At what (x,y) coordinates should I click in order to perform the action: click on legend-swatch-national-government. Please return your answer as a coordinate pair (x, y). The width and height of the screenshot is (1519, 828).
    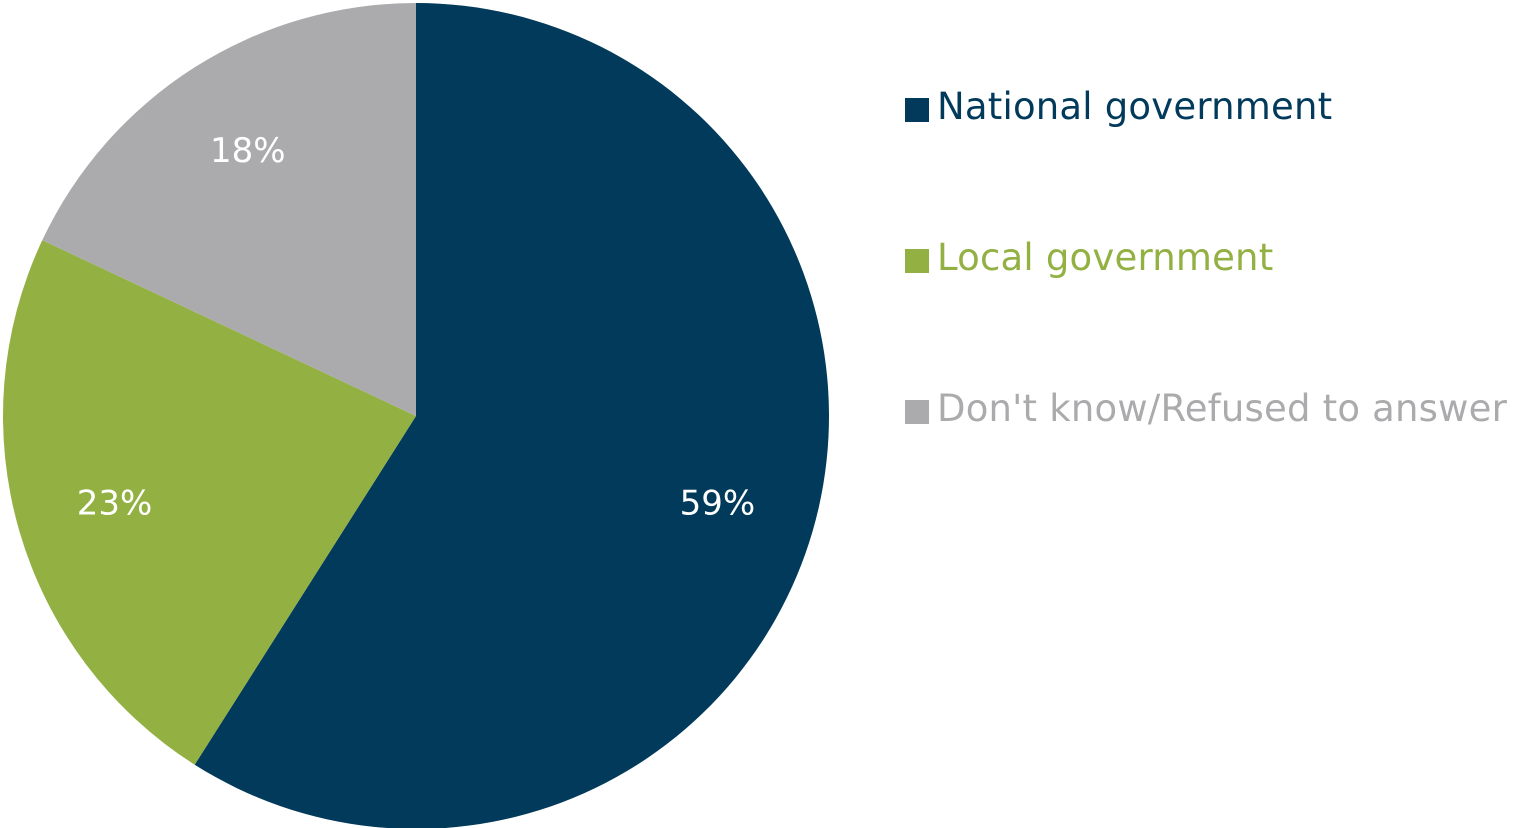
    Looking at the image, I should click on (917, 110).